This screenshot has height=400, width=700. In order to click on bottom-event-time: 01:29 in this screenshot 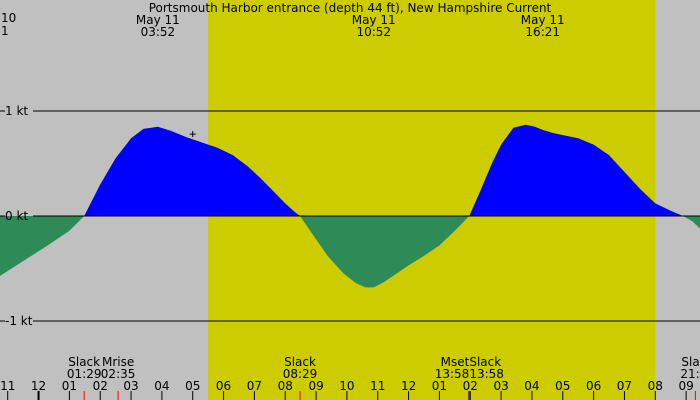, I will do `click(84, 374)`.